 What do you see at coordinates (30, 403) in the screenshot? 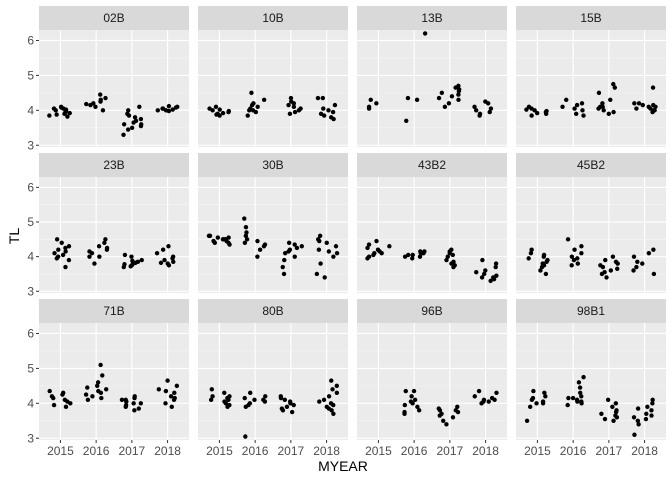
I see `y-tick-label: 4` at bounding box center [30, 403].